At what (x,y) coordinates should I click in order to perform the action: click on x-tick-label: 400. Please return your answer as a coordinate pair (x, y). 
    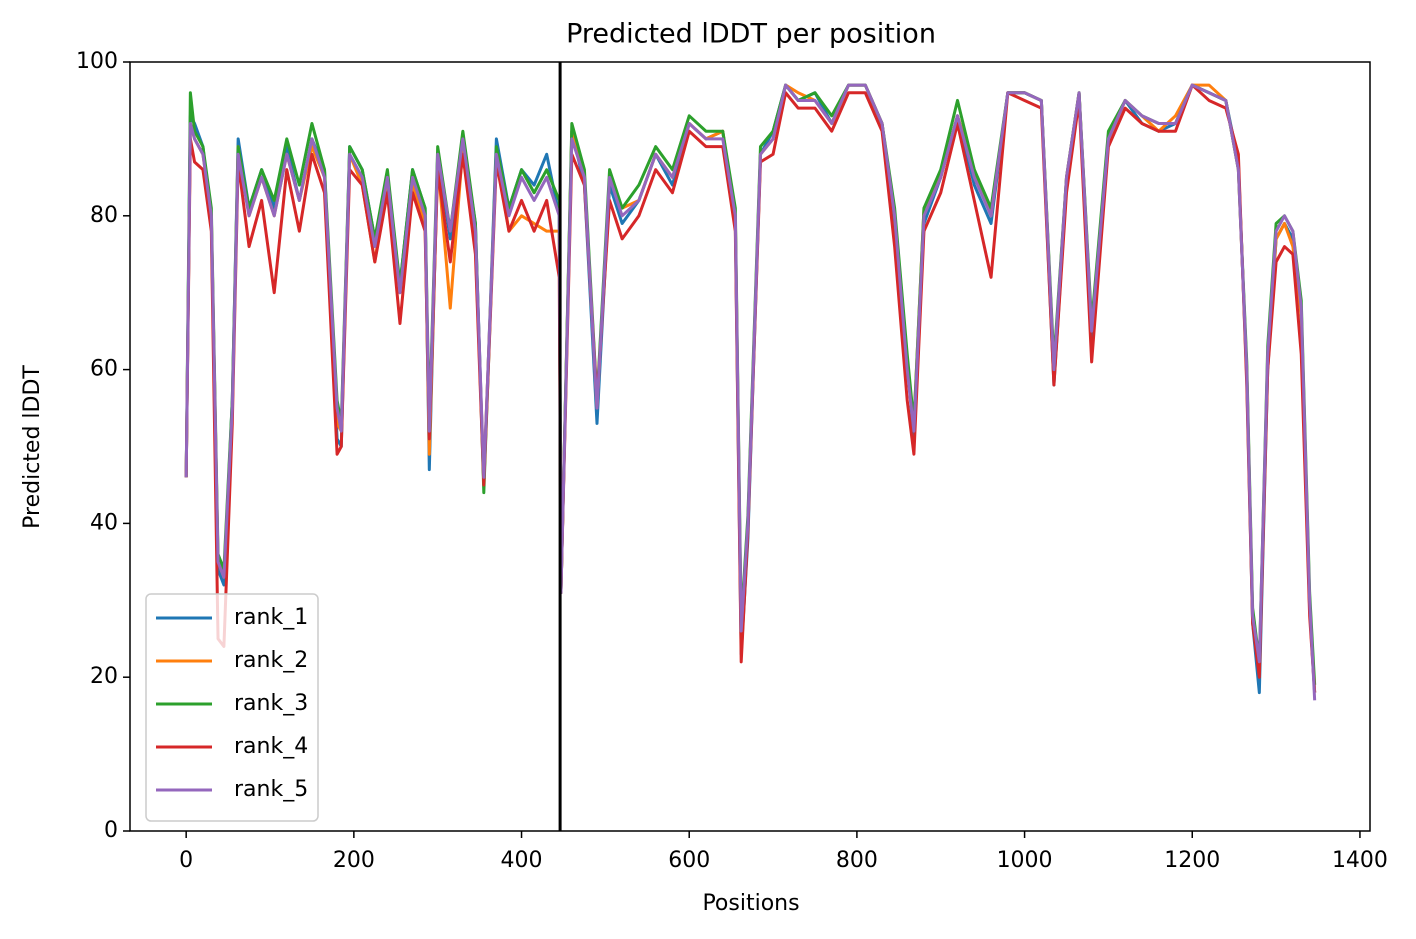
    Looking at the image, I should click on (522, 860).